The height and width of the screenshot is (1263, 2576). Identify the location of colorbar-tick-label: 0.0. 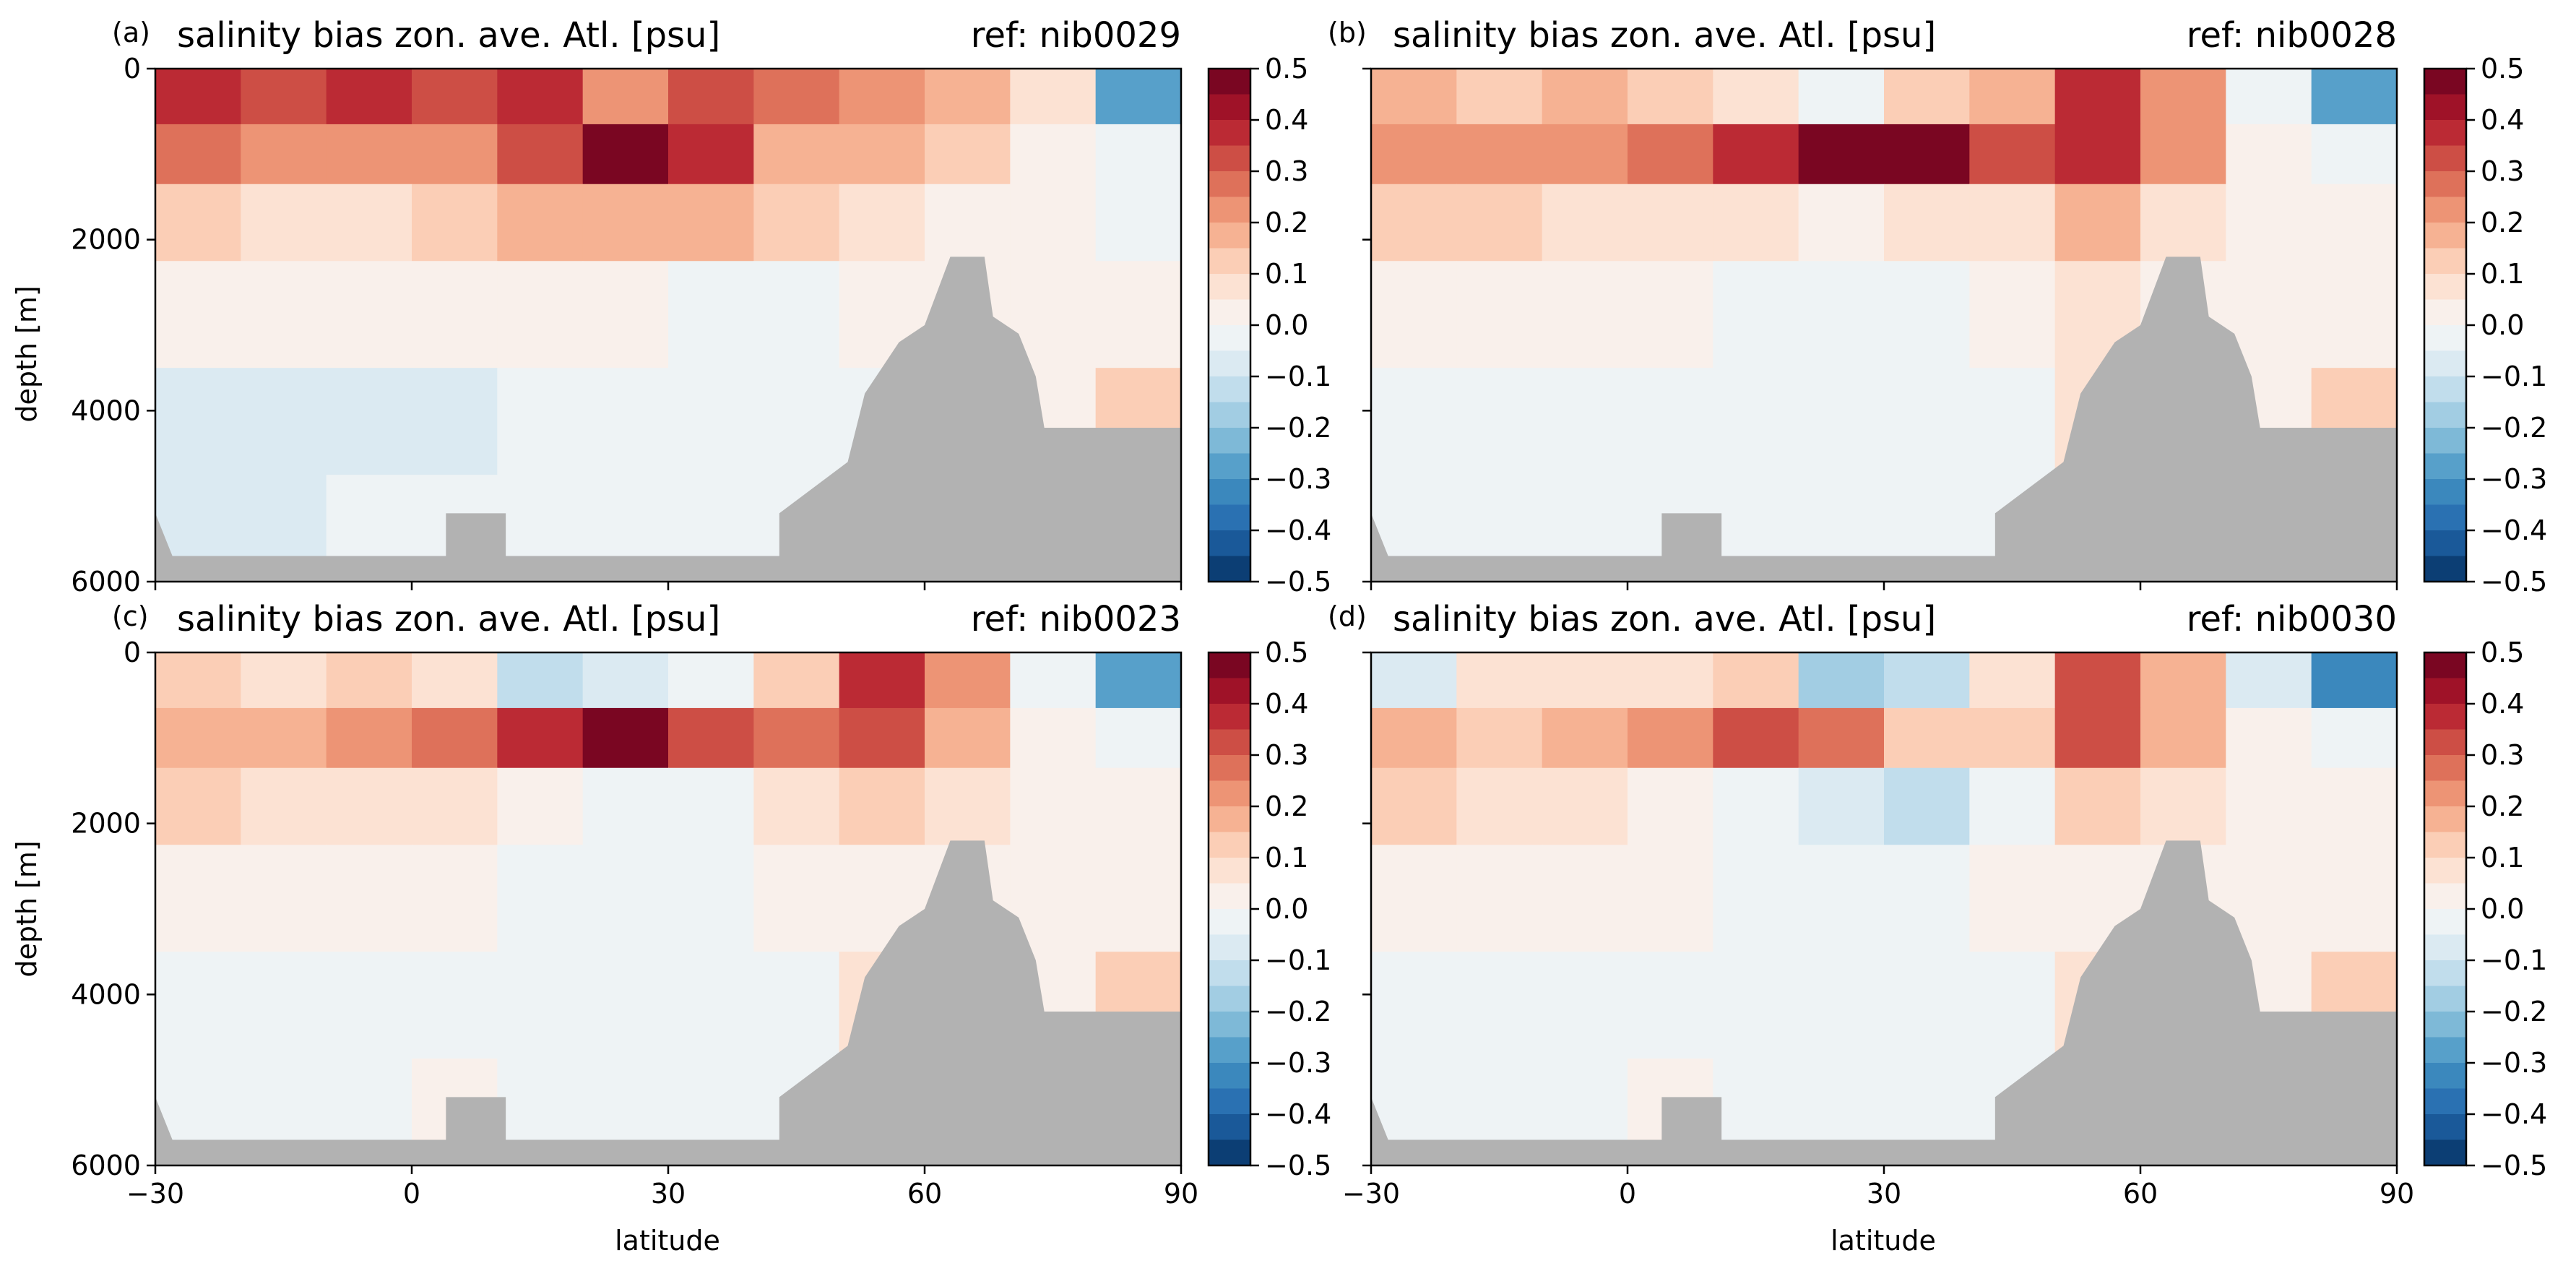
(1286, 909).